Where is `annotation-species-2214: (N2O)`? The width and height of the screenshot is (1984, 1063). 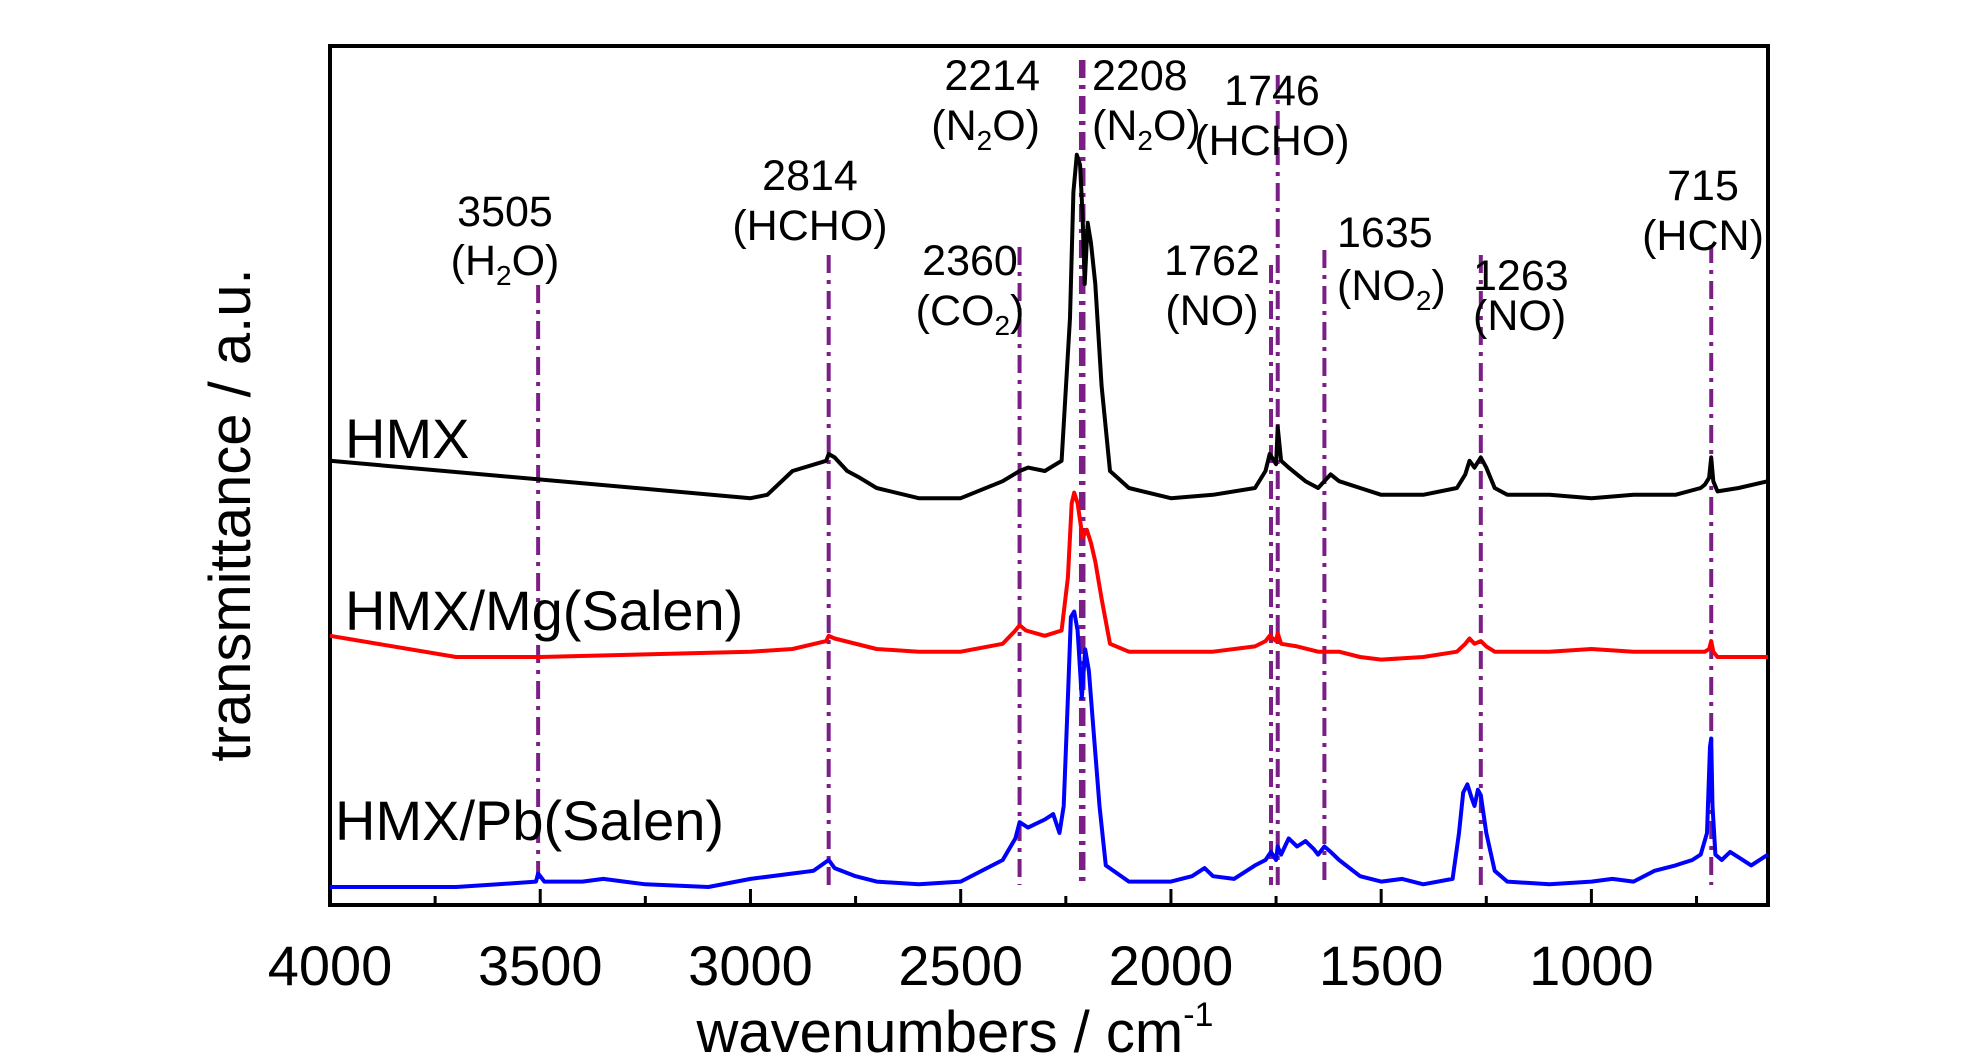 annotation-species-2214: (N2O) is located at coordinates (985, 129).